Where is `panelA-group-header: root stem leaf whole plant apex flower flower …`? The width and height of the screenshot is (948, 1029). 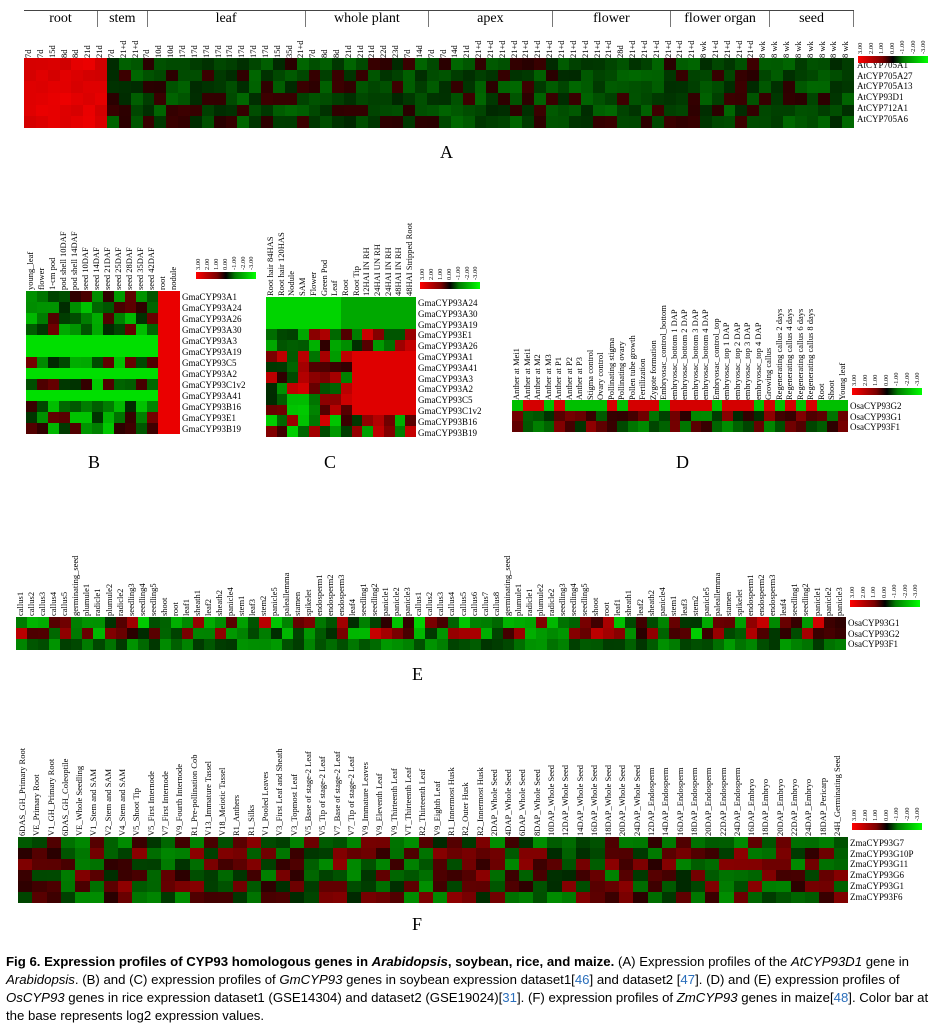 panelA-group-header: root stem leaf whole plant apex flower flower … is located at coordinates (439, 18).